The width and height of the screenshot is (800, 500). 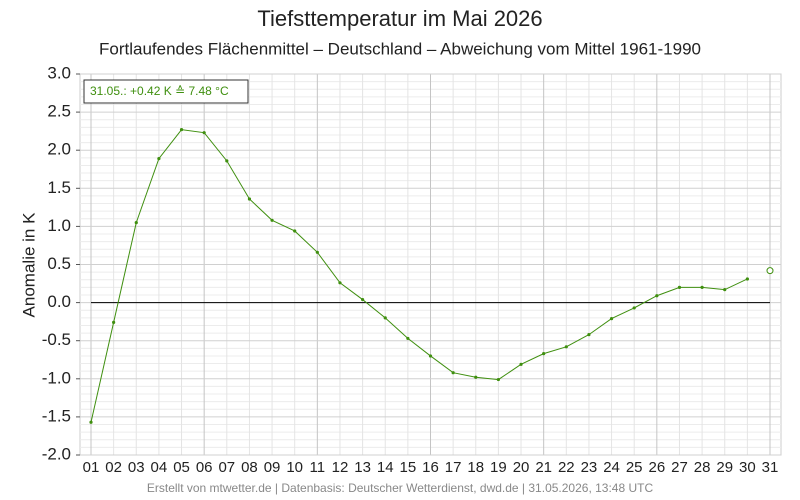 What do you see at coordinates (59, 111) in the screenshot?
I see `y-tick-label: 2.5` at bounding box center [59, 111].